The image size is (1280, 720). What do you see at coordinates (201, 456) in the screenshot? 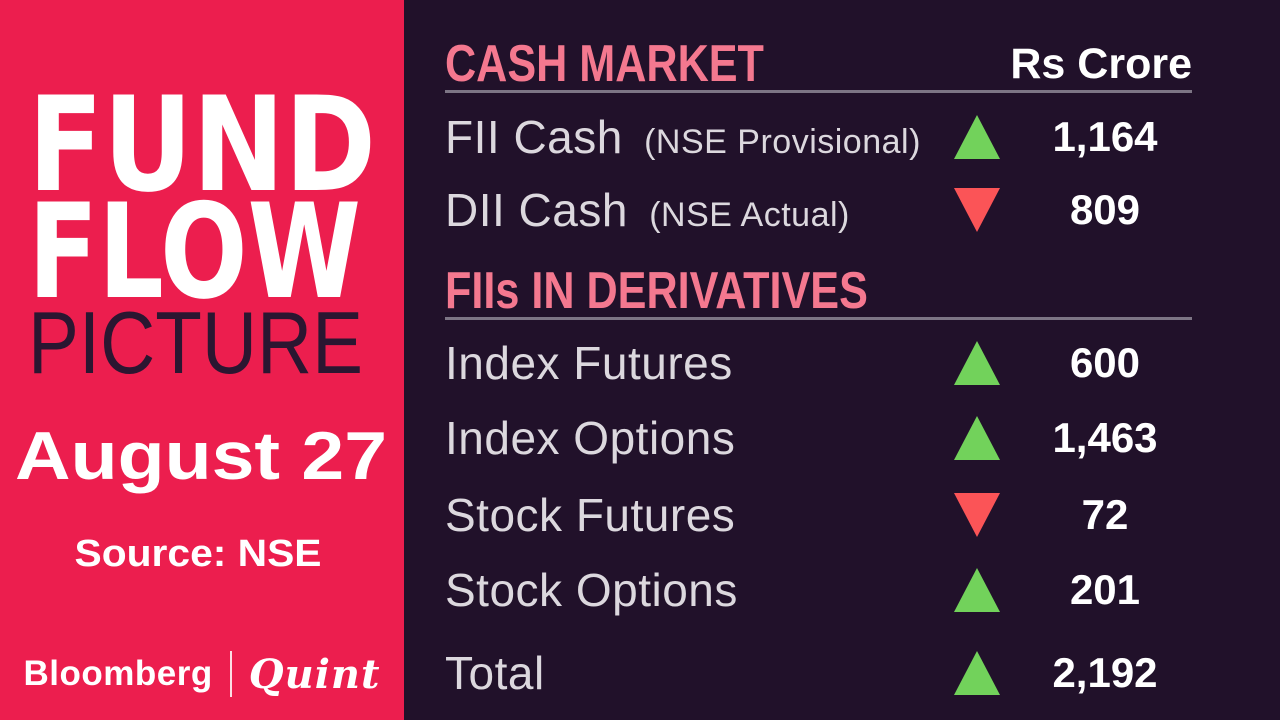
I see `date-label: August 27` at bounding box center [201, 456].